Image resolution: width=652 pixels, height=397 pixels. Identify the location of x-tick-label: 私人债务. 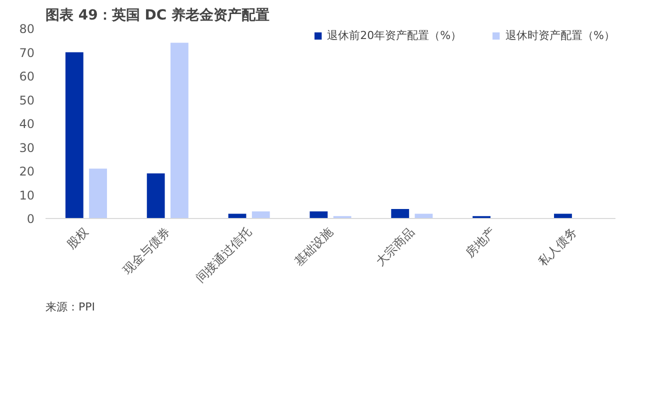
(558, 246).